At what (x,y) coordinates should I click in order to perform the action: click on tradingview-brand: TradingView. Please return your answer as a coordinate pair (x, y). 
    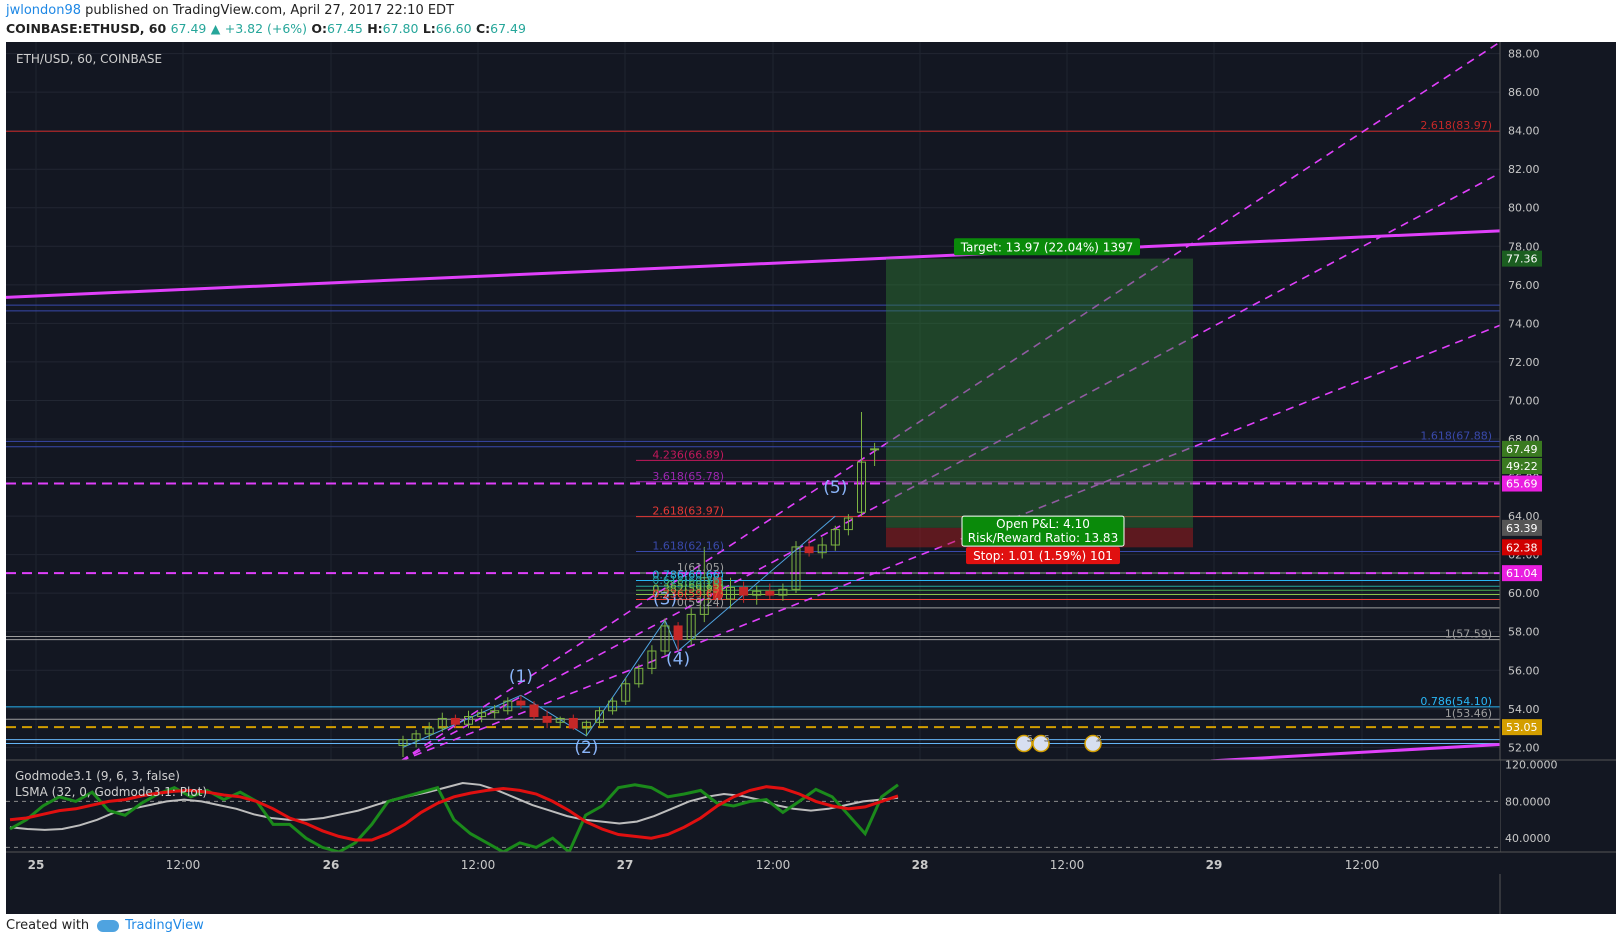
    Looking at the image, I should click on (164, 925).